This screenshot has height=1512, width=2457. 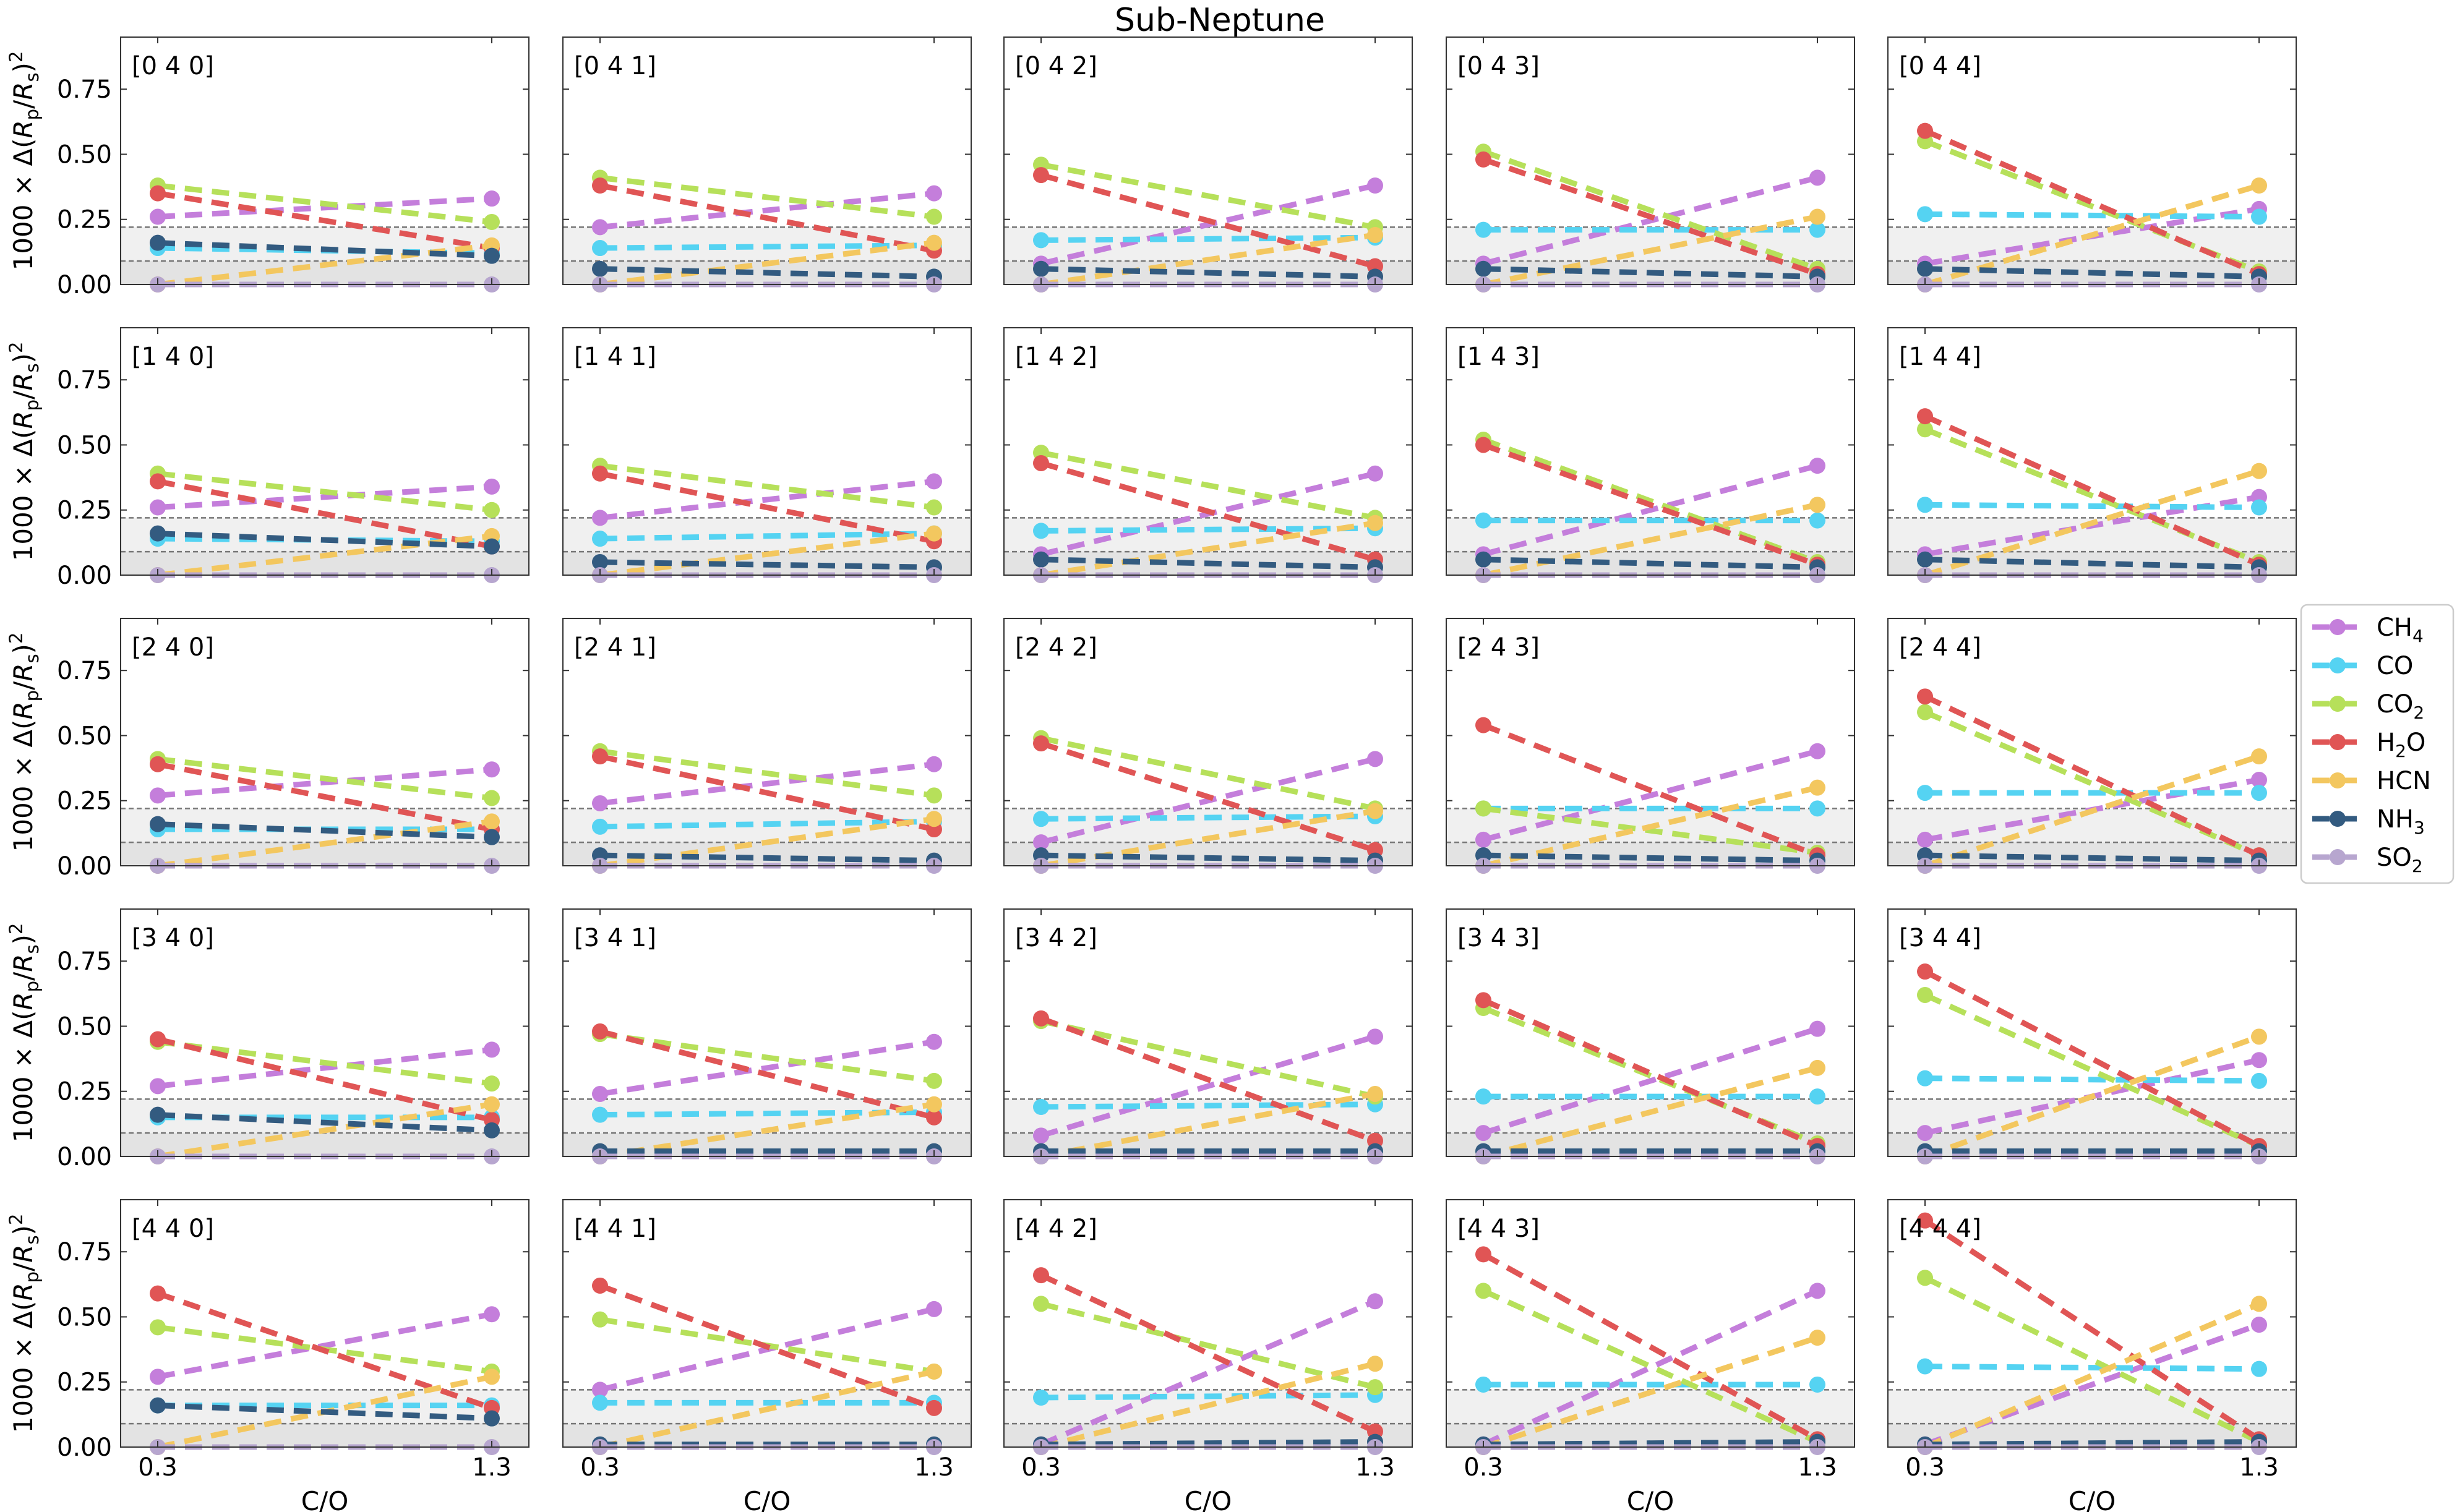 What do you see at coordinates (85, 671) in the screenshot?
I see `y-tick-label: 0.75` at bounding box center [85, 671].